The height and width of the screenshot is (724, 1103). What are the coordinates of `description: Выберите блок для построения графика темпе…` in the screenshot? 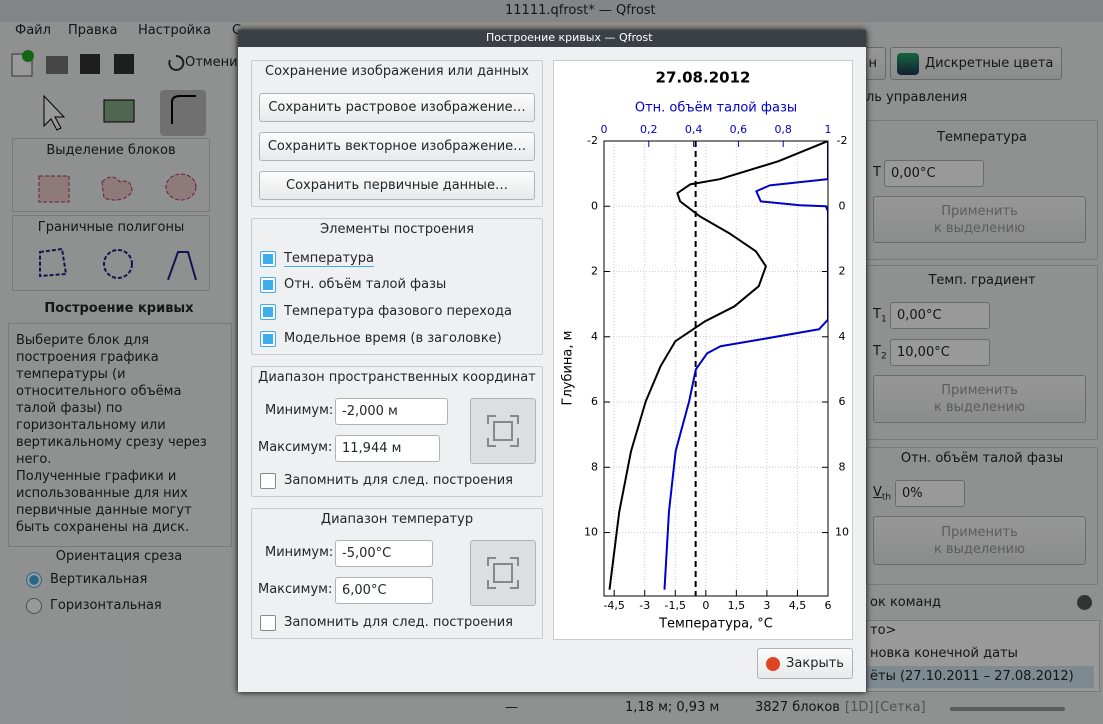 It's located at (111, 434).